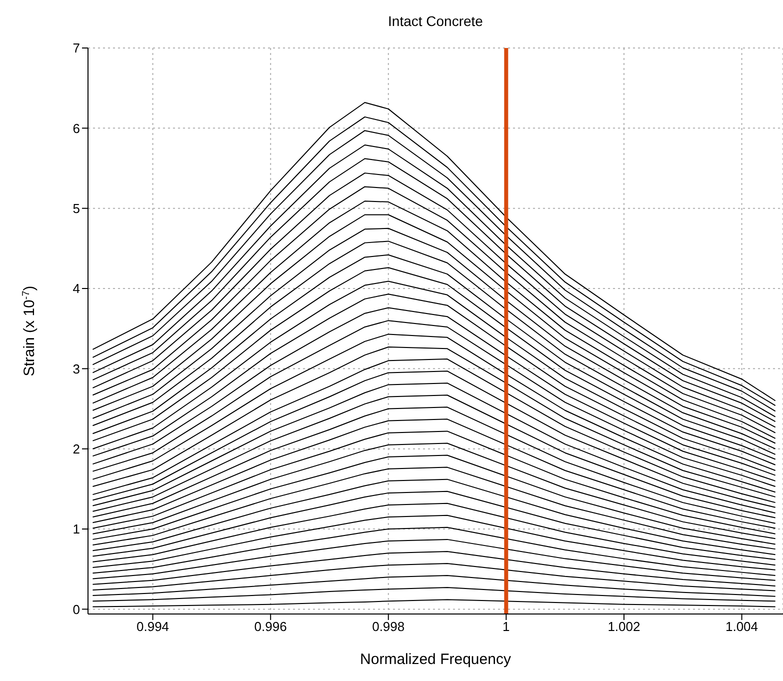  Describe the element at coordinates (435, 21) in the screenshot. I see `chart-title: Intact Concrete` at that location.